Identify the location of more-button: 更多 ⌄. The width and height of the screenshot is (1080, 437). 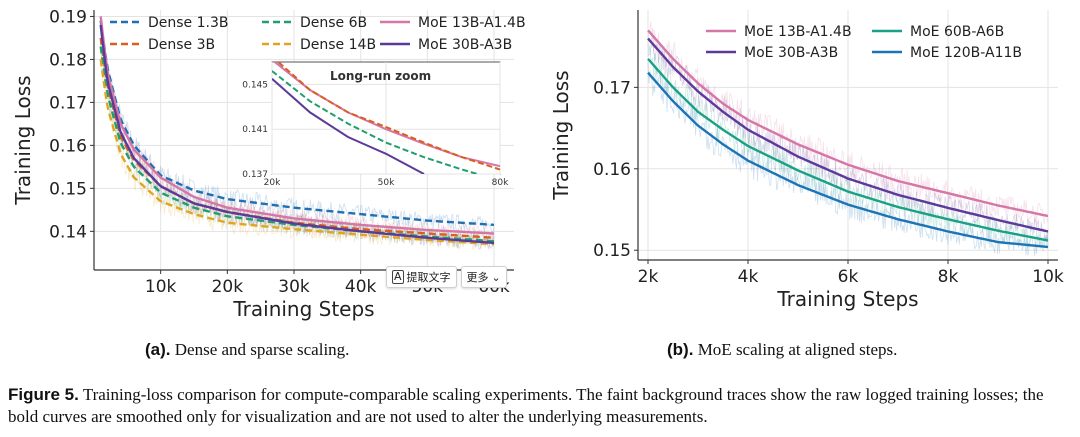
(483, 277).